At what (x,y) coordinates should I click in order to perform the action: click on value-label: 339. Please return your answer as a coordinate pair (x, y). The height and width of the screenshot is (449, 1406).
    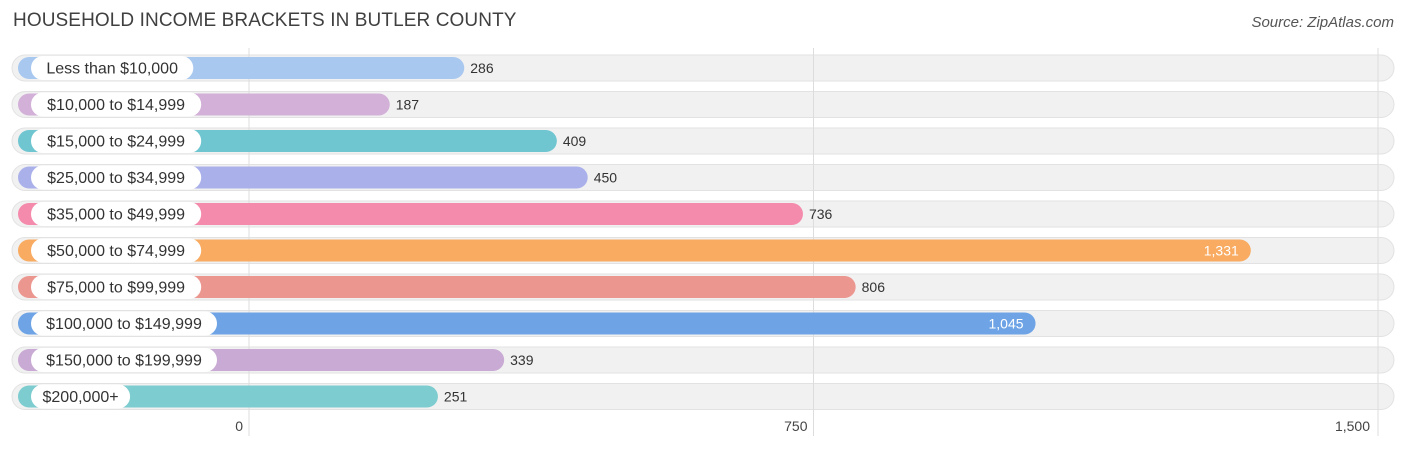
    Looking at the image, I should click on (522, 360).